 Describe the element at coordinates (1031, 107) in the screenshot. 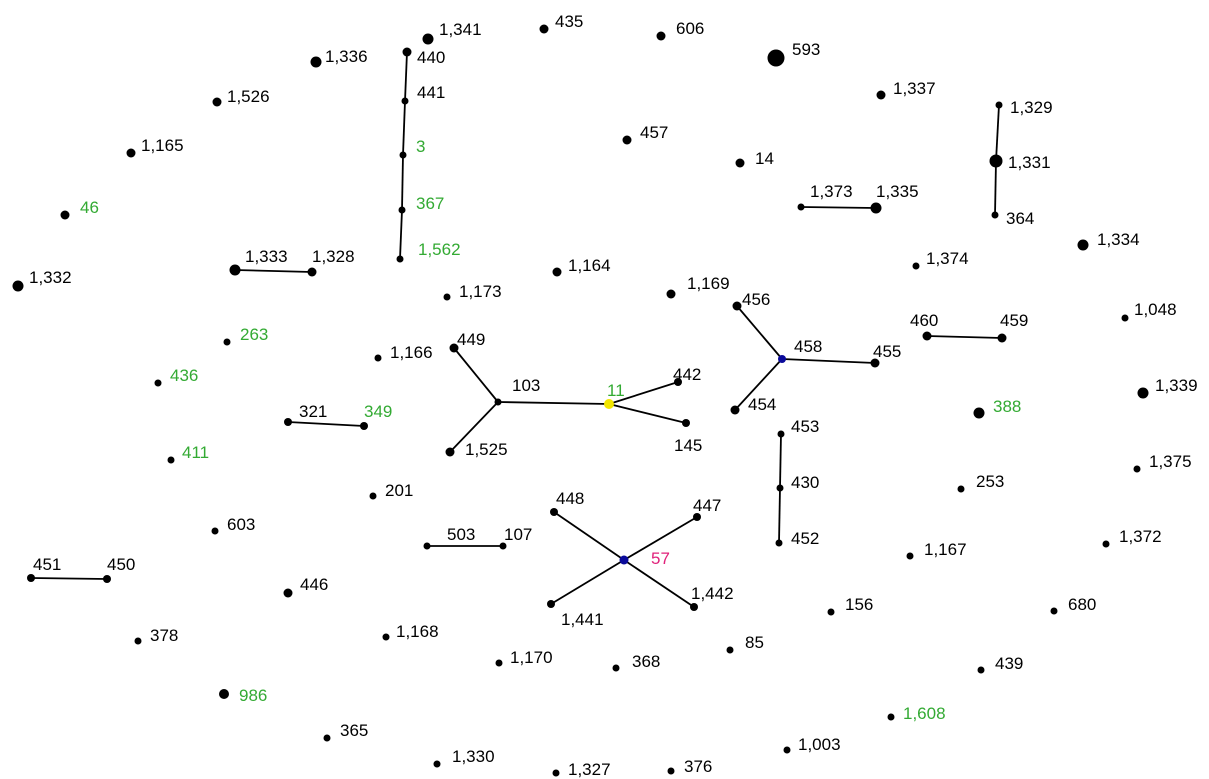

I see `node-label-1329: 1,329` at that location.